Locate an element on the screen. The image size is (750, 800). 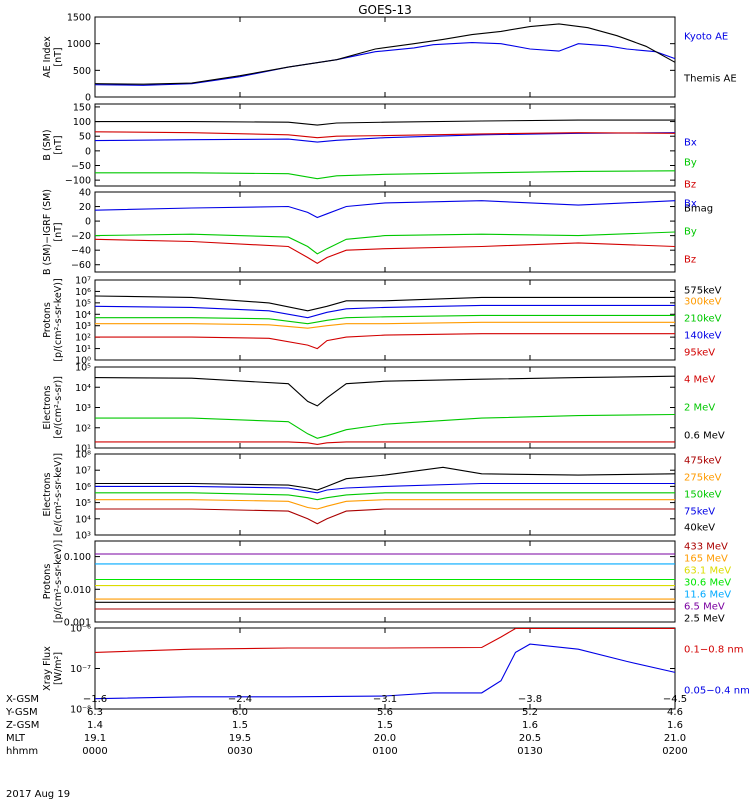
y-tick-label: 10⁶ is located at coordinates (83, 292).